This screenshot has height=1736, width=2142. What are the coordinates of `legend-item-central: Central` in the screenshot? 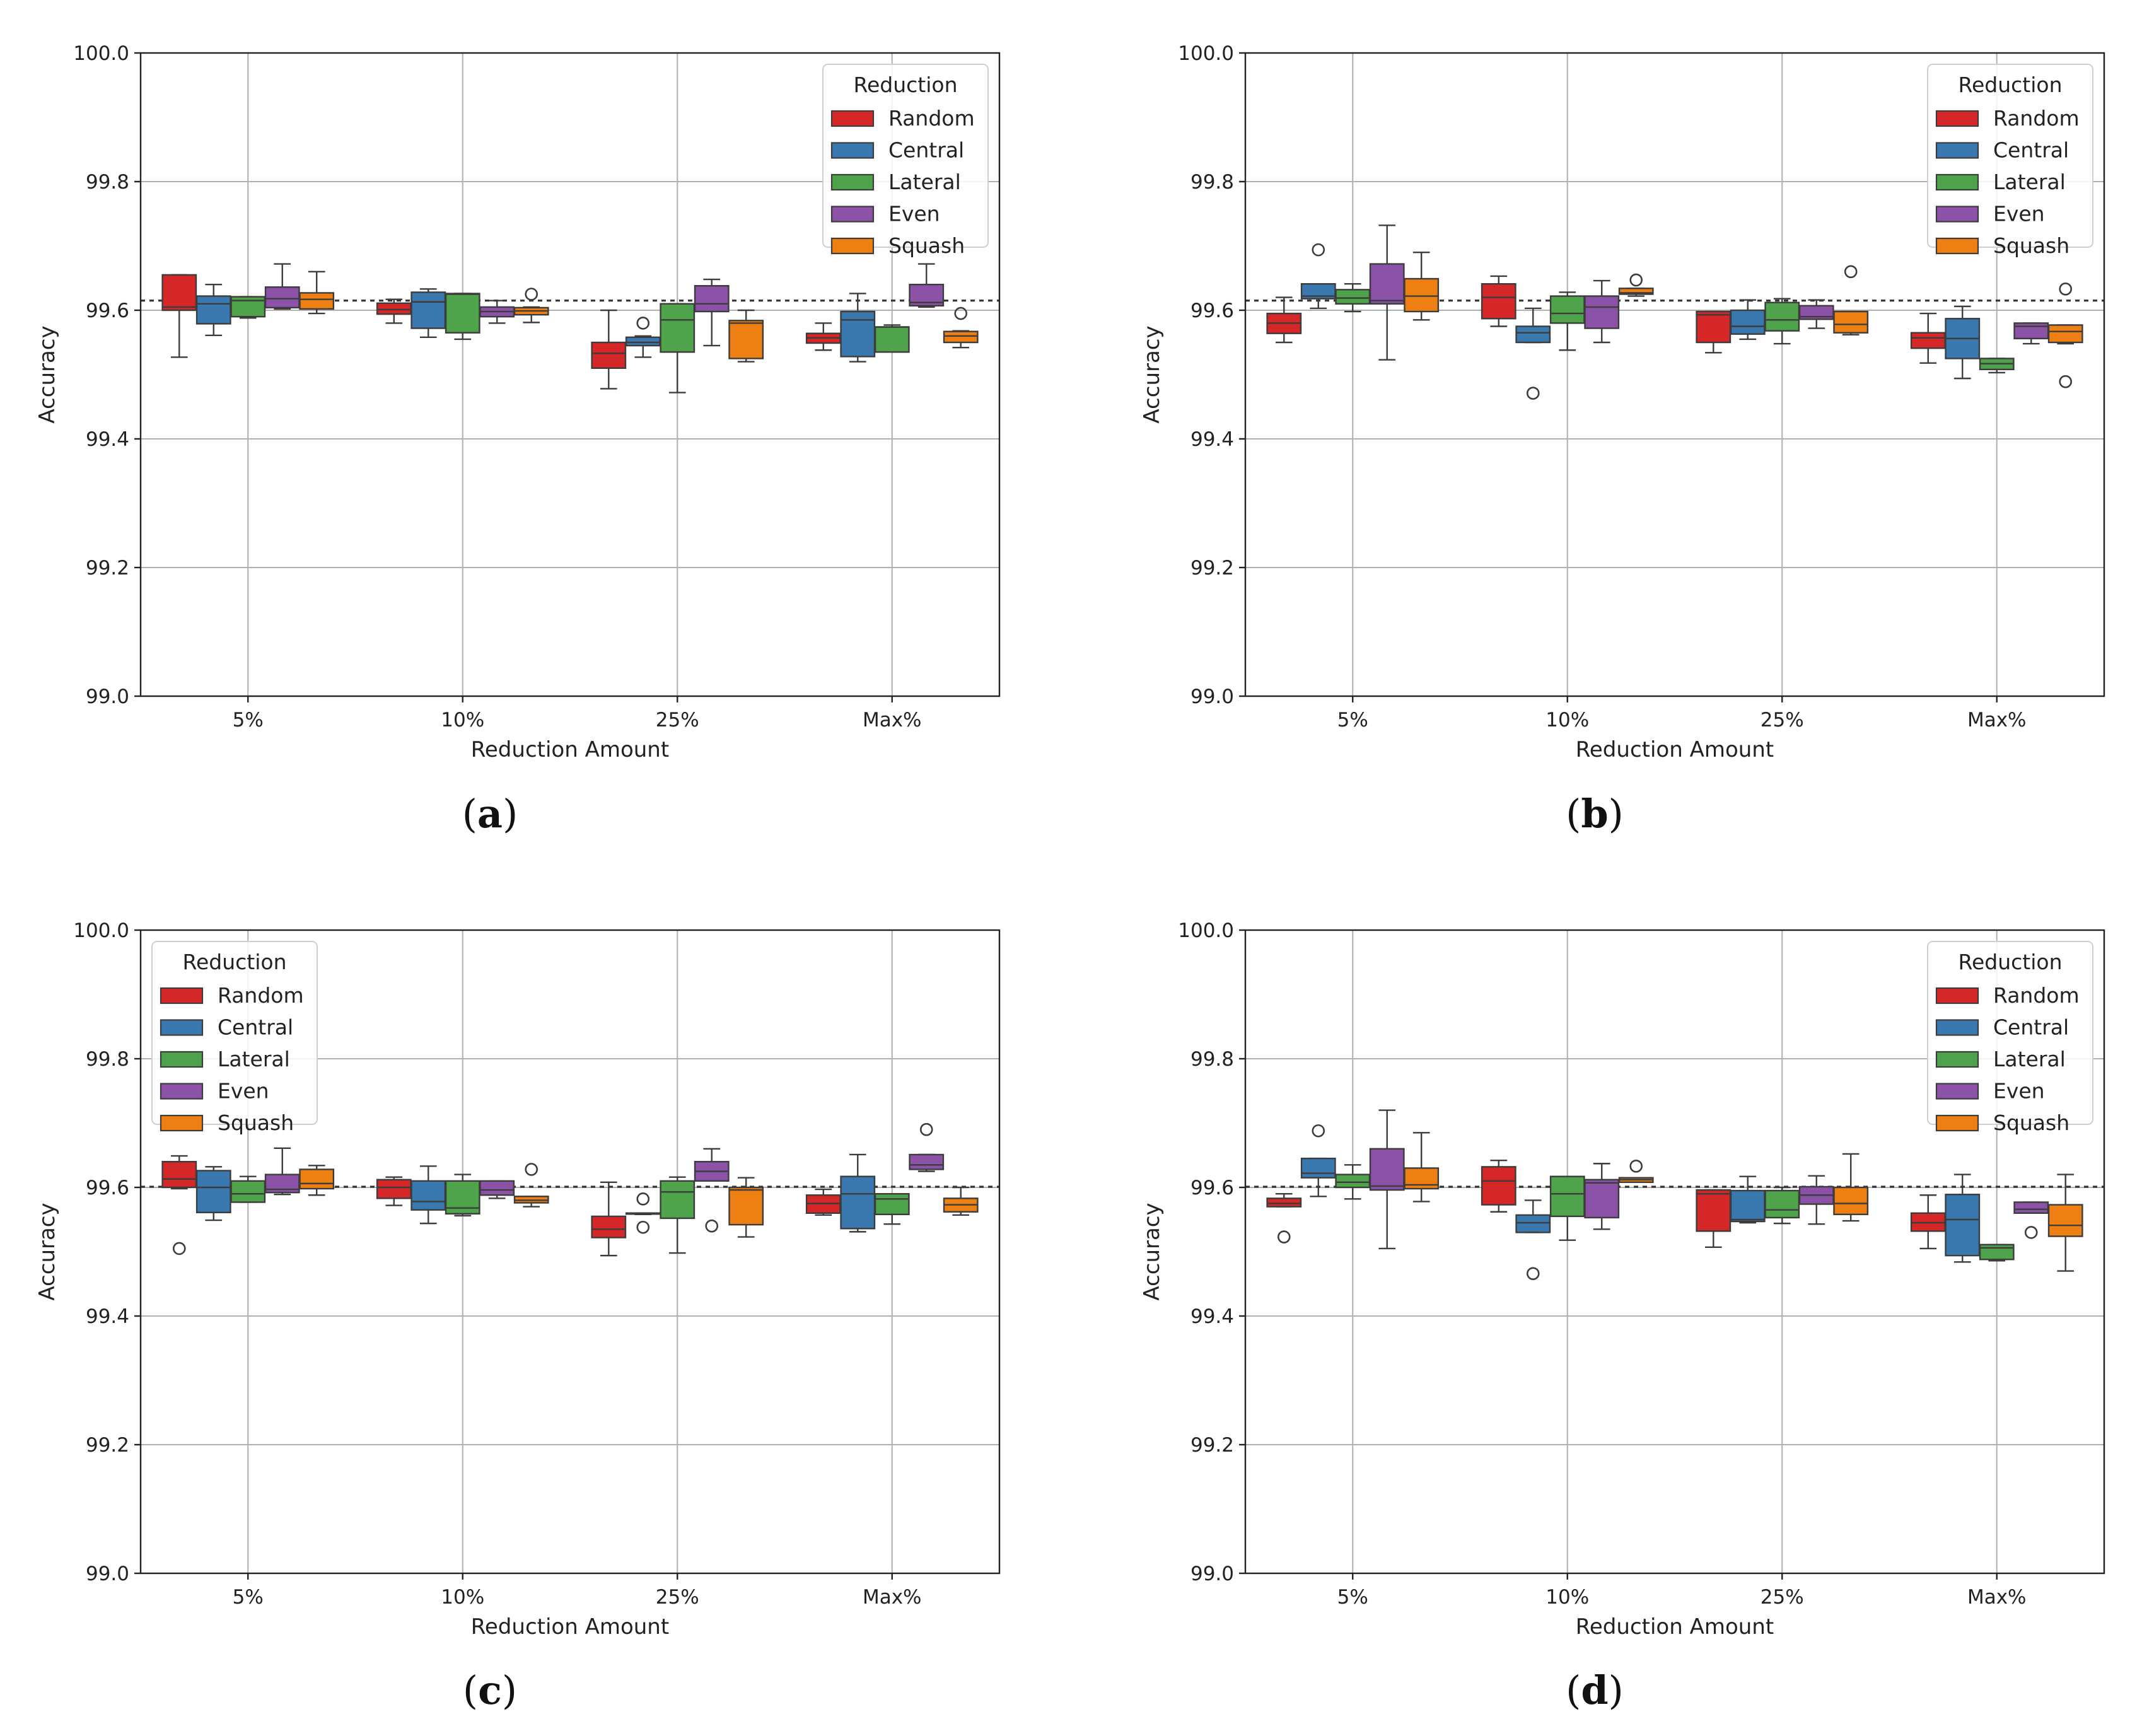 It's located at (2002, 1027).